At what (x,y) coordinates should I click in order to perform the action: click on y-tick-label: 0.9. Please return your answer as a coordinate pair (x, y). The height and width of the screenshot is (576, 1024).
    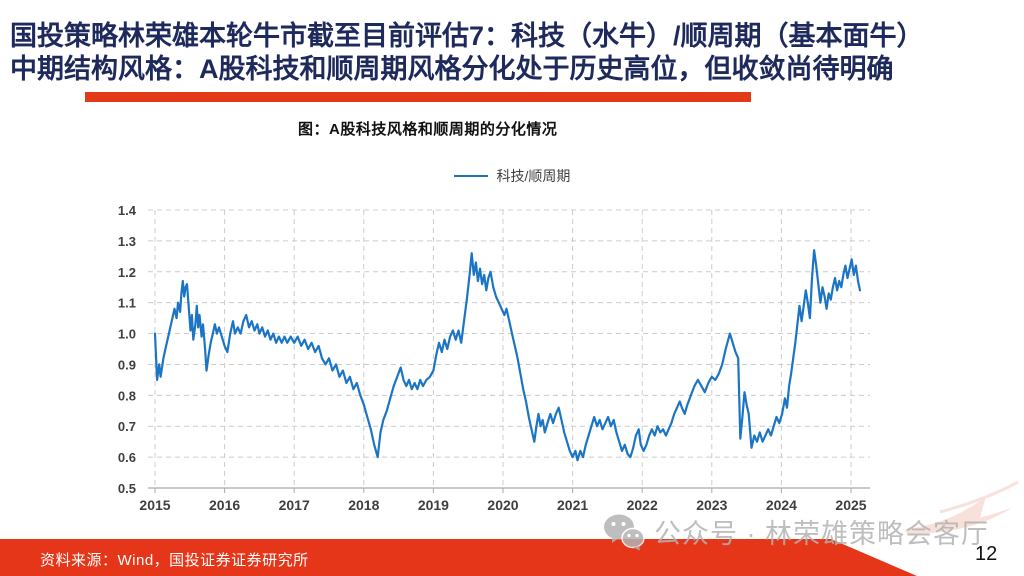
    Looking at the image, I should click on (127, 364).